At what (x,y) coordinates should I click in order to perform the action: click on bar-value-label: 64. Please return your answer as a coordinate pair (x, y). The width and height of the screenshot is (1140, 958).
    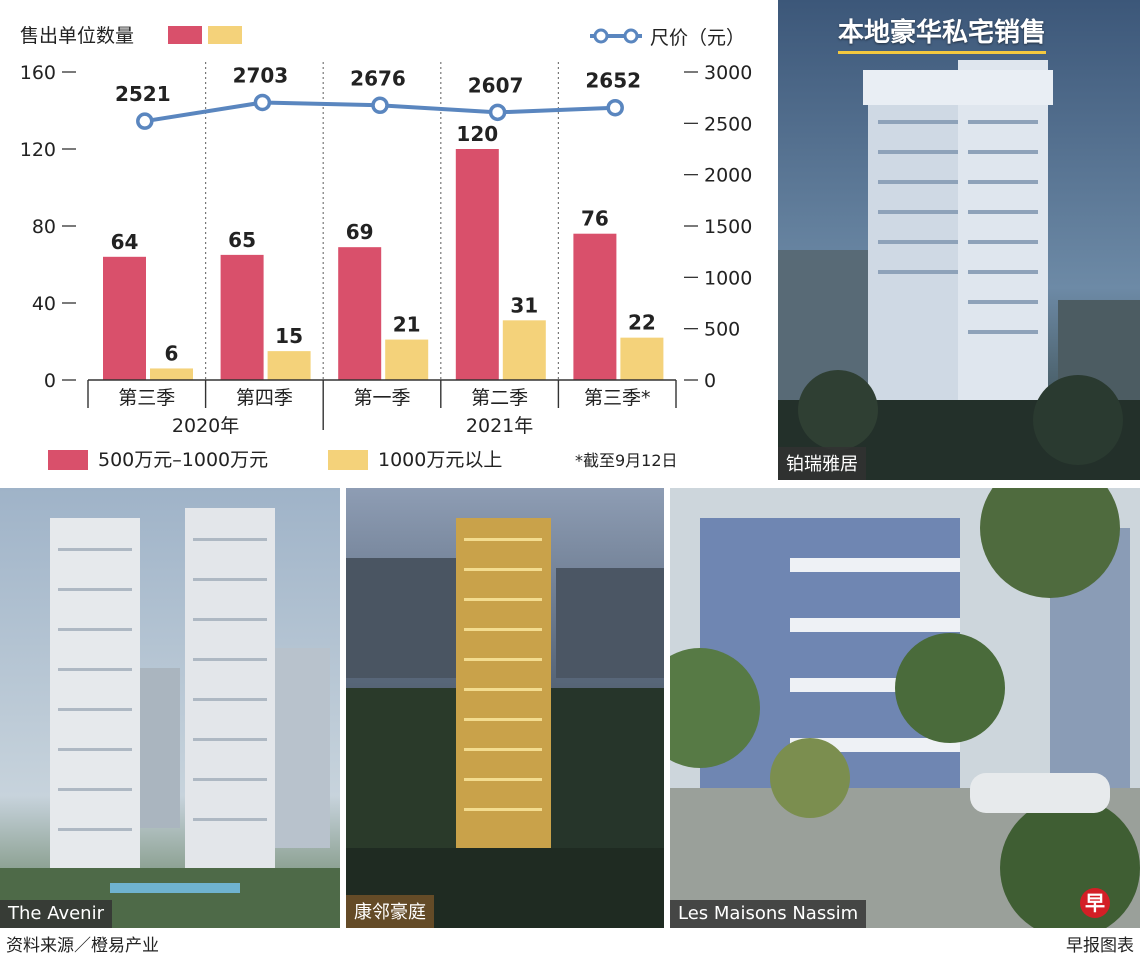
    Looking at the image, I should click on (125, 242).